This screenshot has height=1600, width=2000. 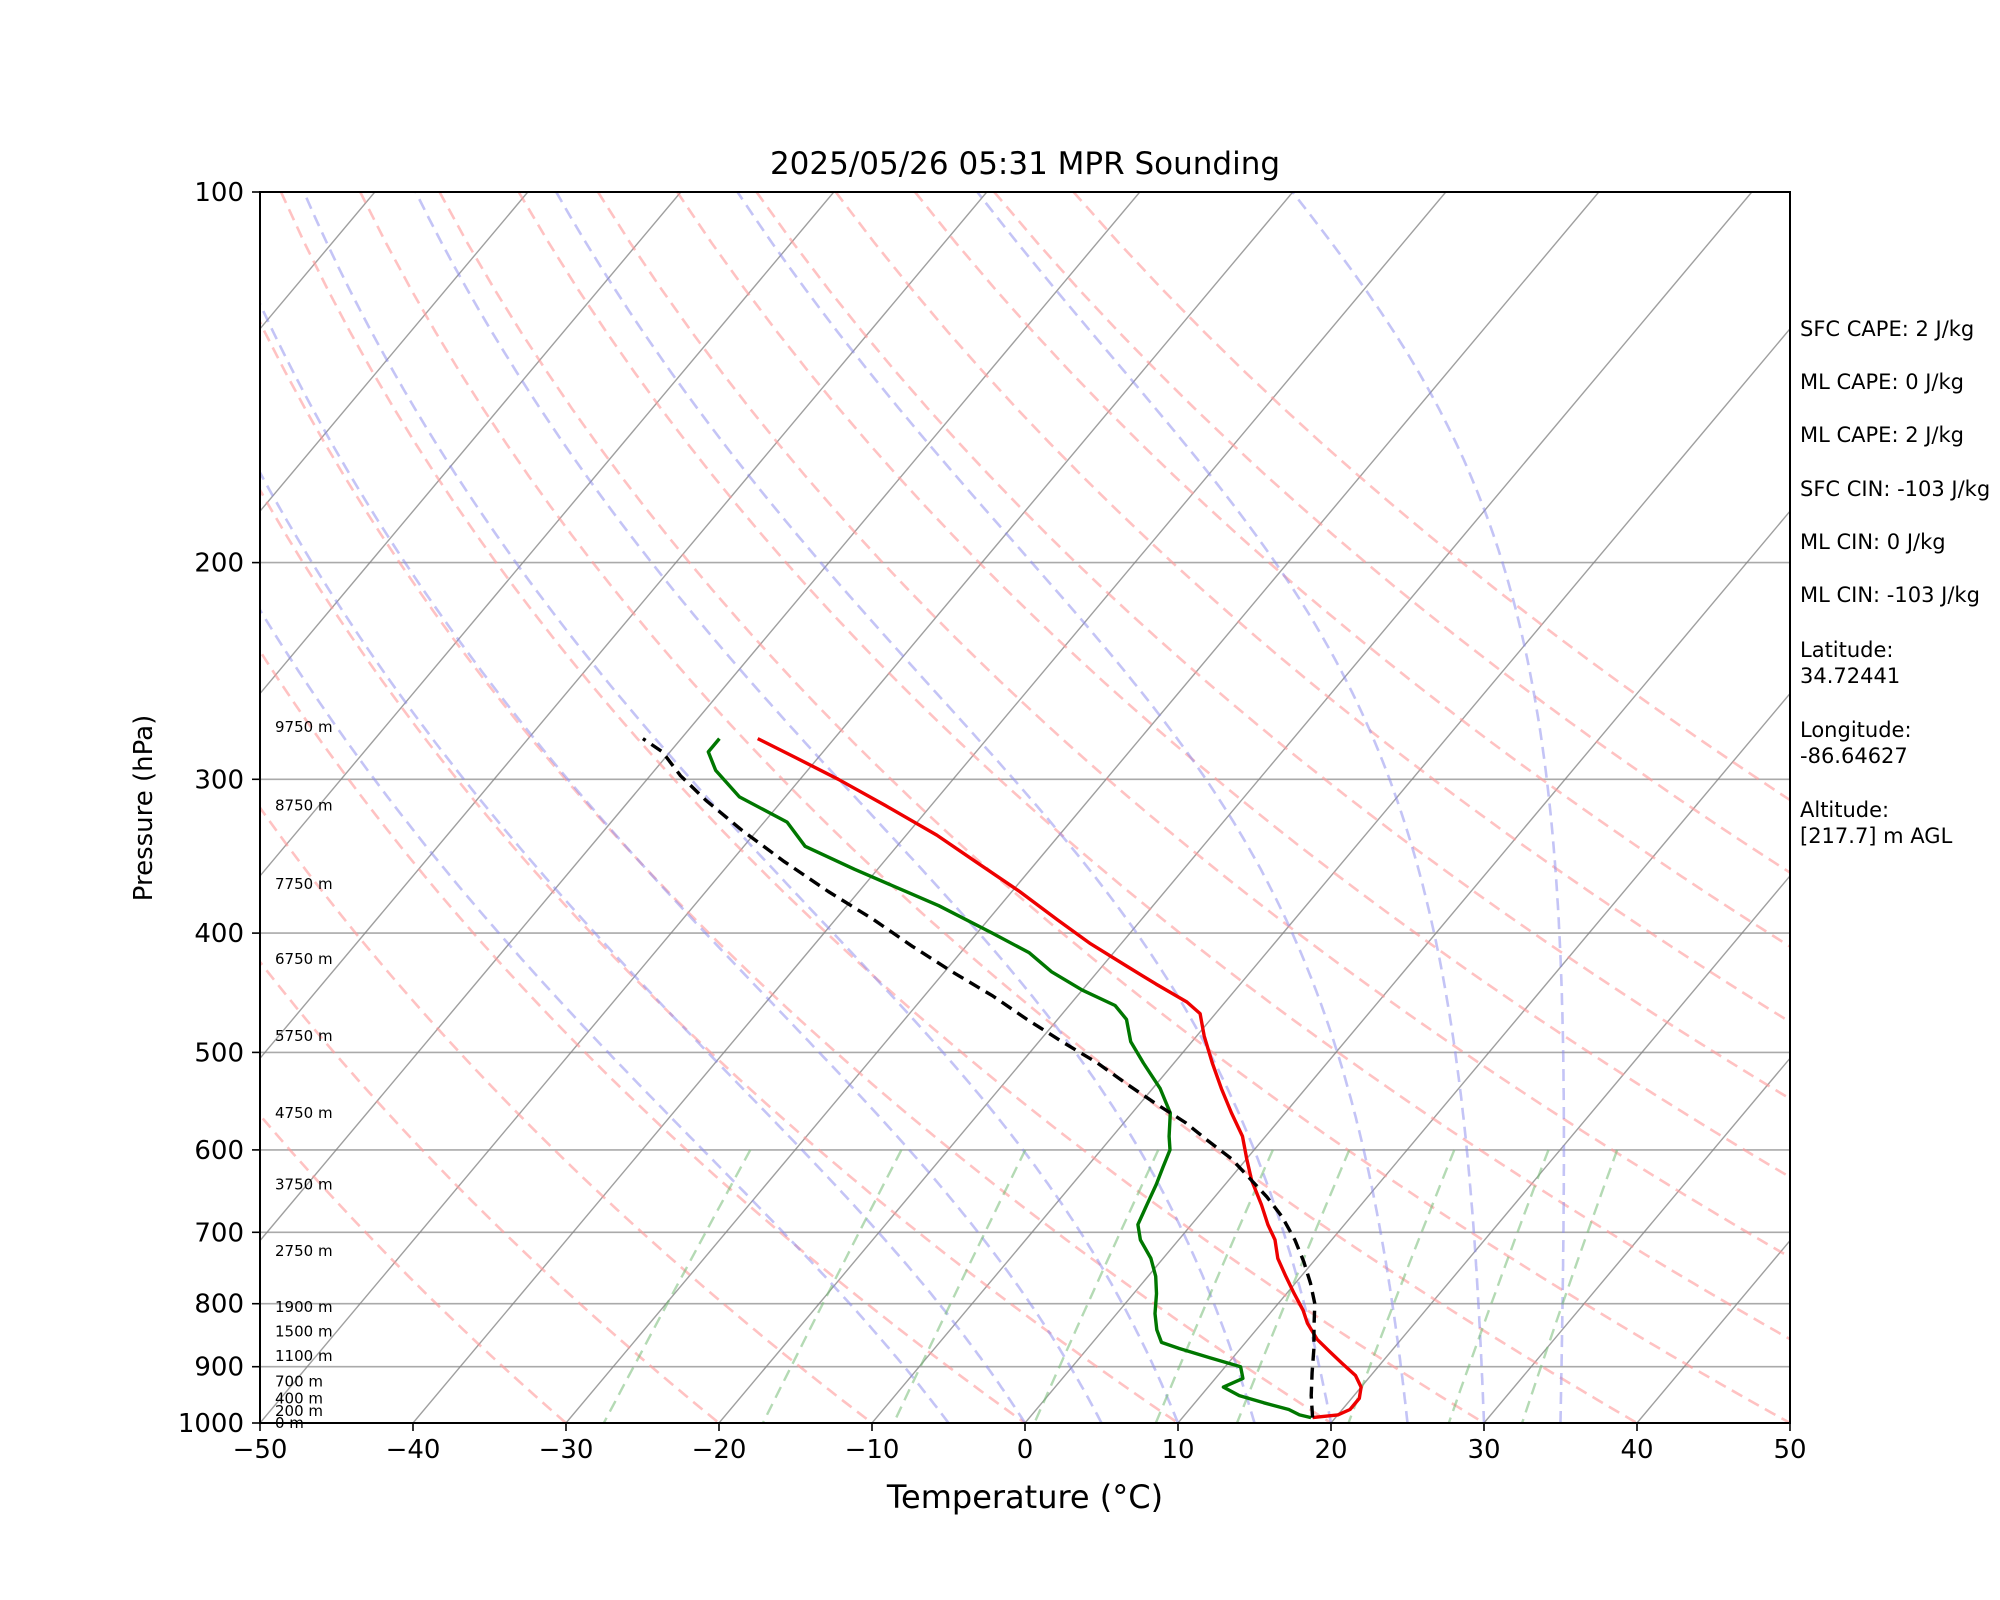 I want to click on parcel-profile-line, so click(x=979, y=1077).